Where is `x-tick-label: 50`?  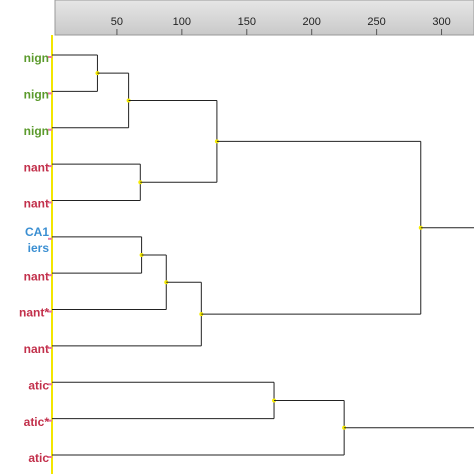 x-tick-label: 50 is located at coordinates (117, 22).